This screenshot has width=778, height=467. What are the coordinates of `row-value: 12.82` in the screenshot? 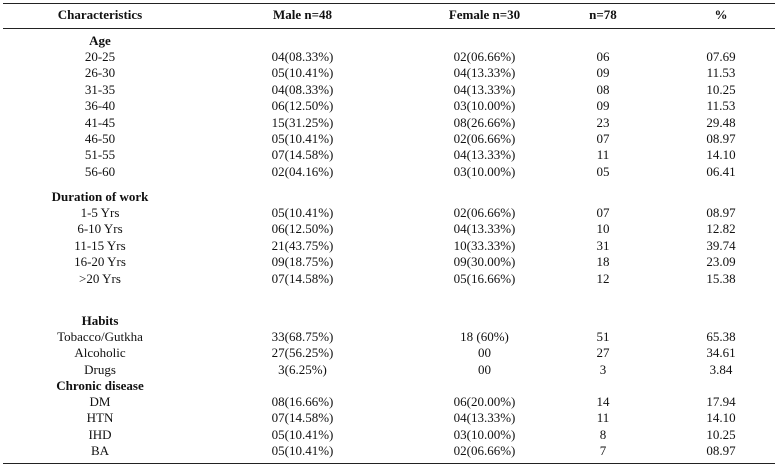 It's located at (721, 228).